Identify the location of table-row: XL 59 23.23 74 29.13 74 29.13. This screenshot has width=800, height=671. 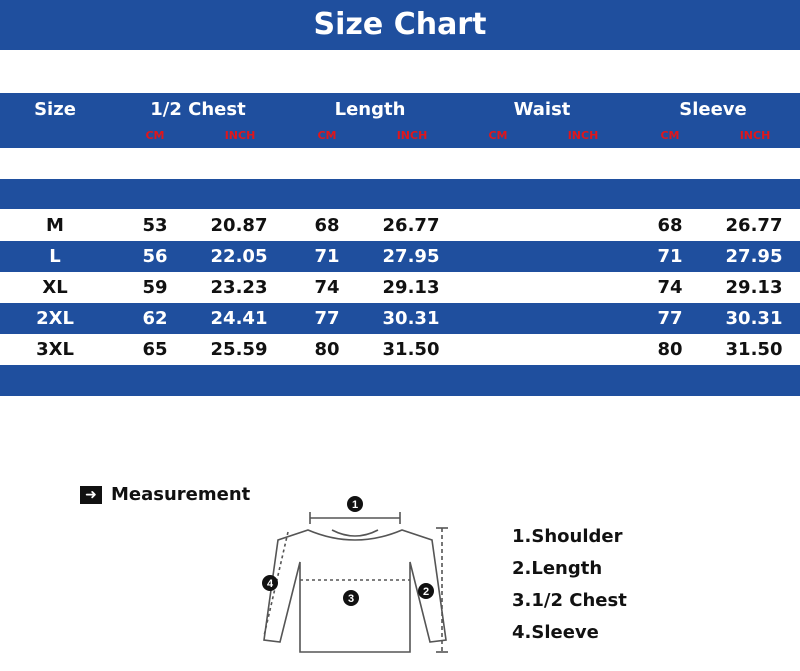
(400, 287).